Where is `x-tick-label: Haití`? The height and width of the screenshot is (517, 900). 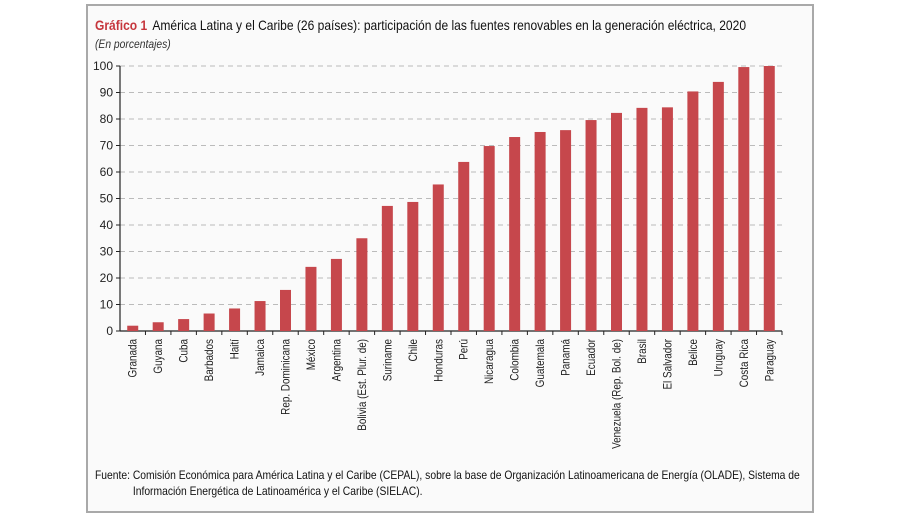 x-tick-label: Haití is located at coordinates (235, 349).